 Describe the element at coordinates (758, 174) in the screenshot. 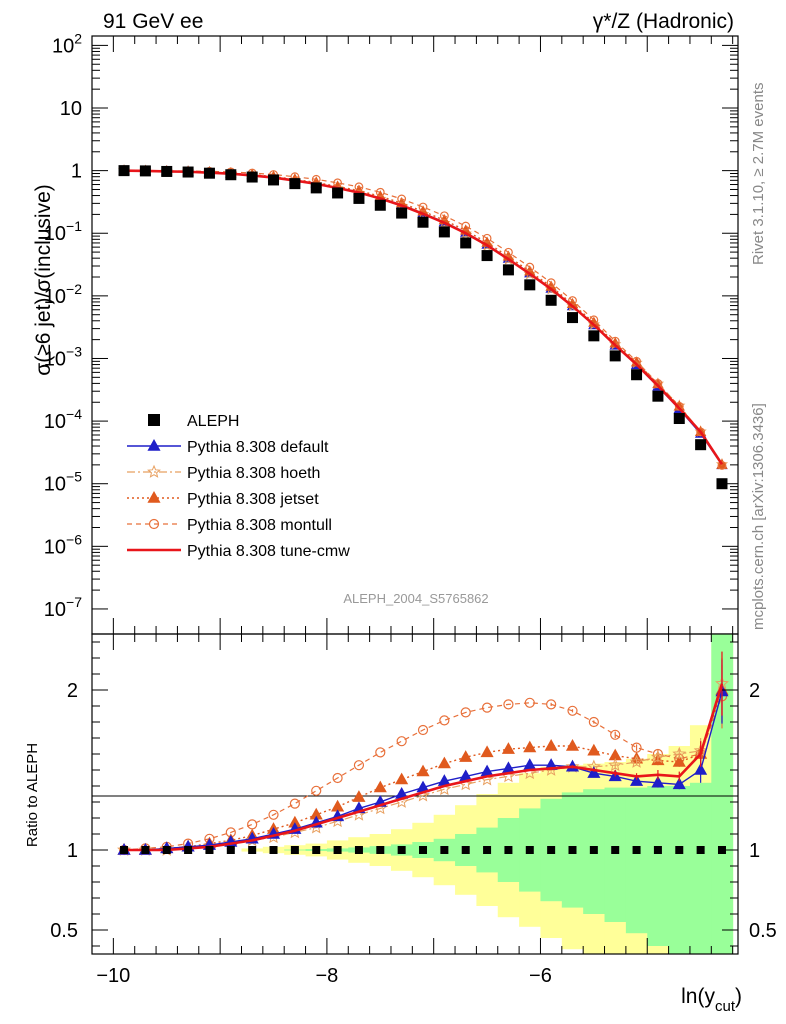

I see `side-label-top: Rivet 3.1.10, ≥ 2.7M events` at that location.